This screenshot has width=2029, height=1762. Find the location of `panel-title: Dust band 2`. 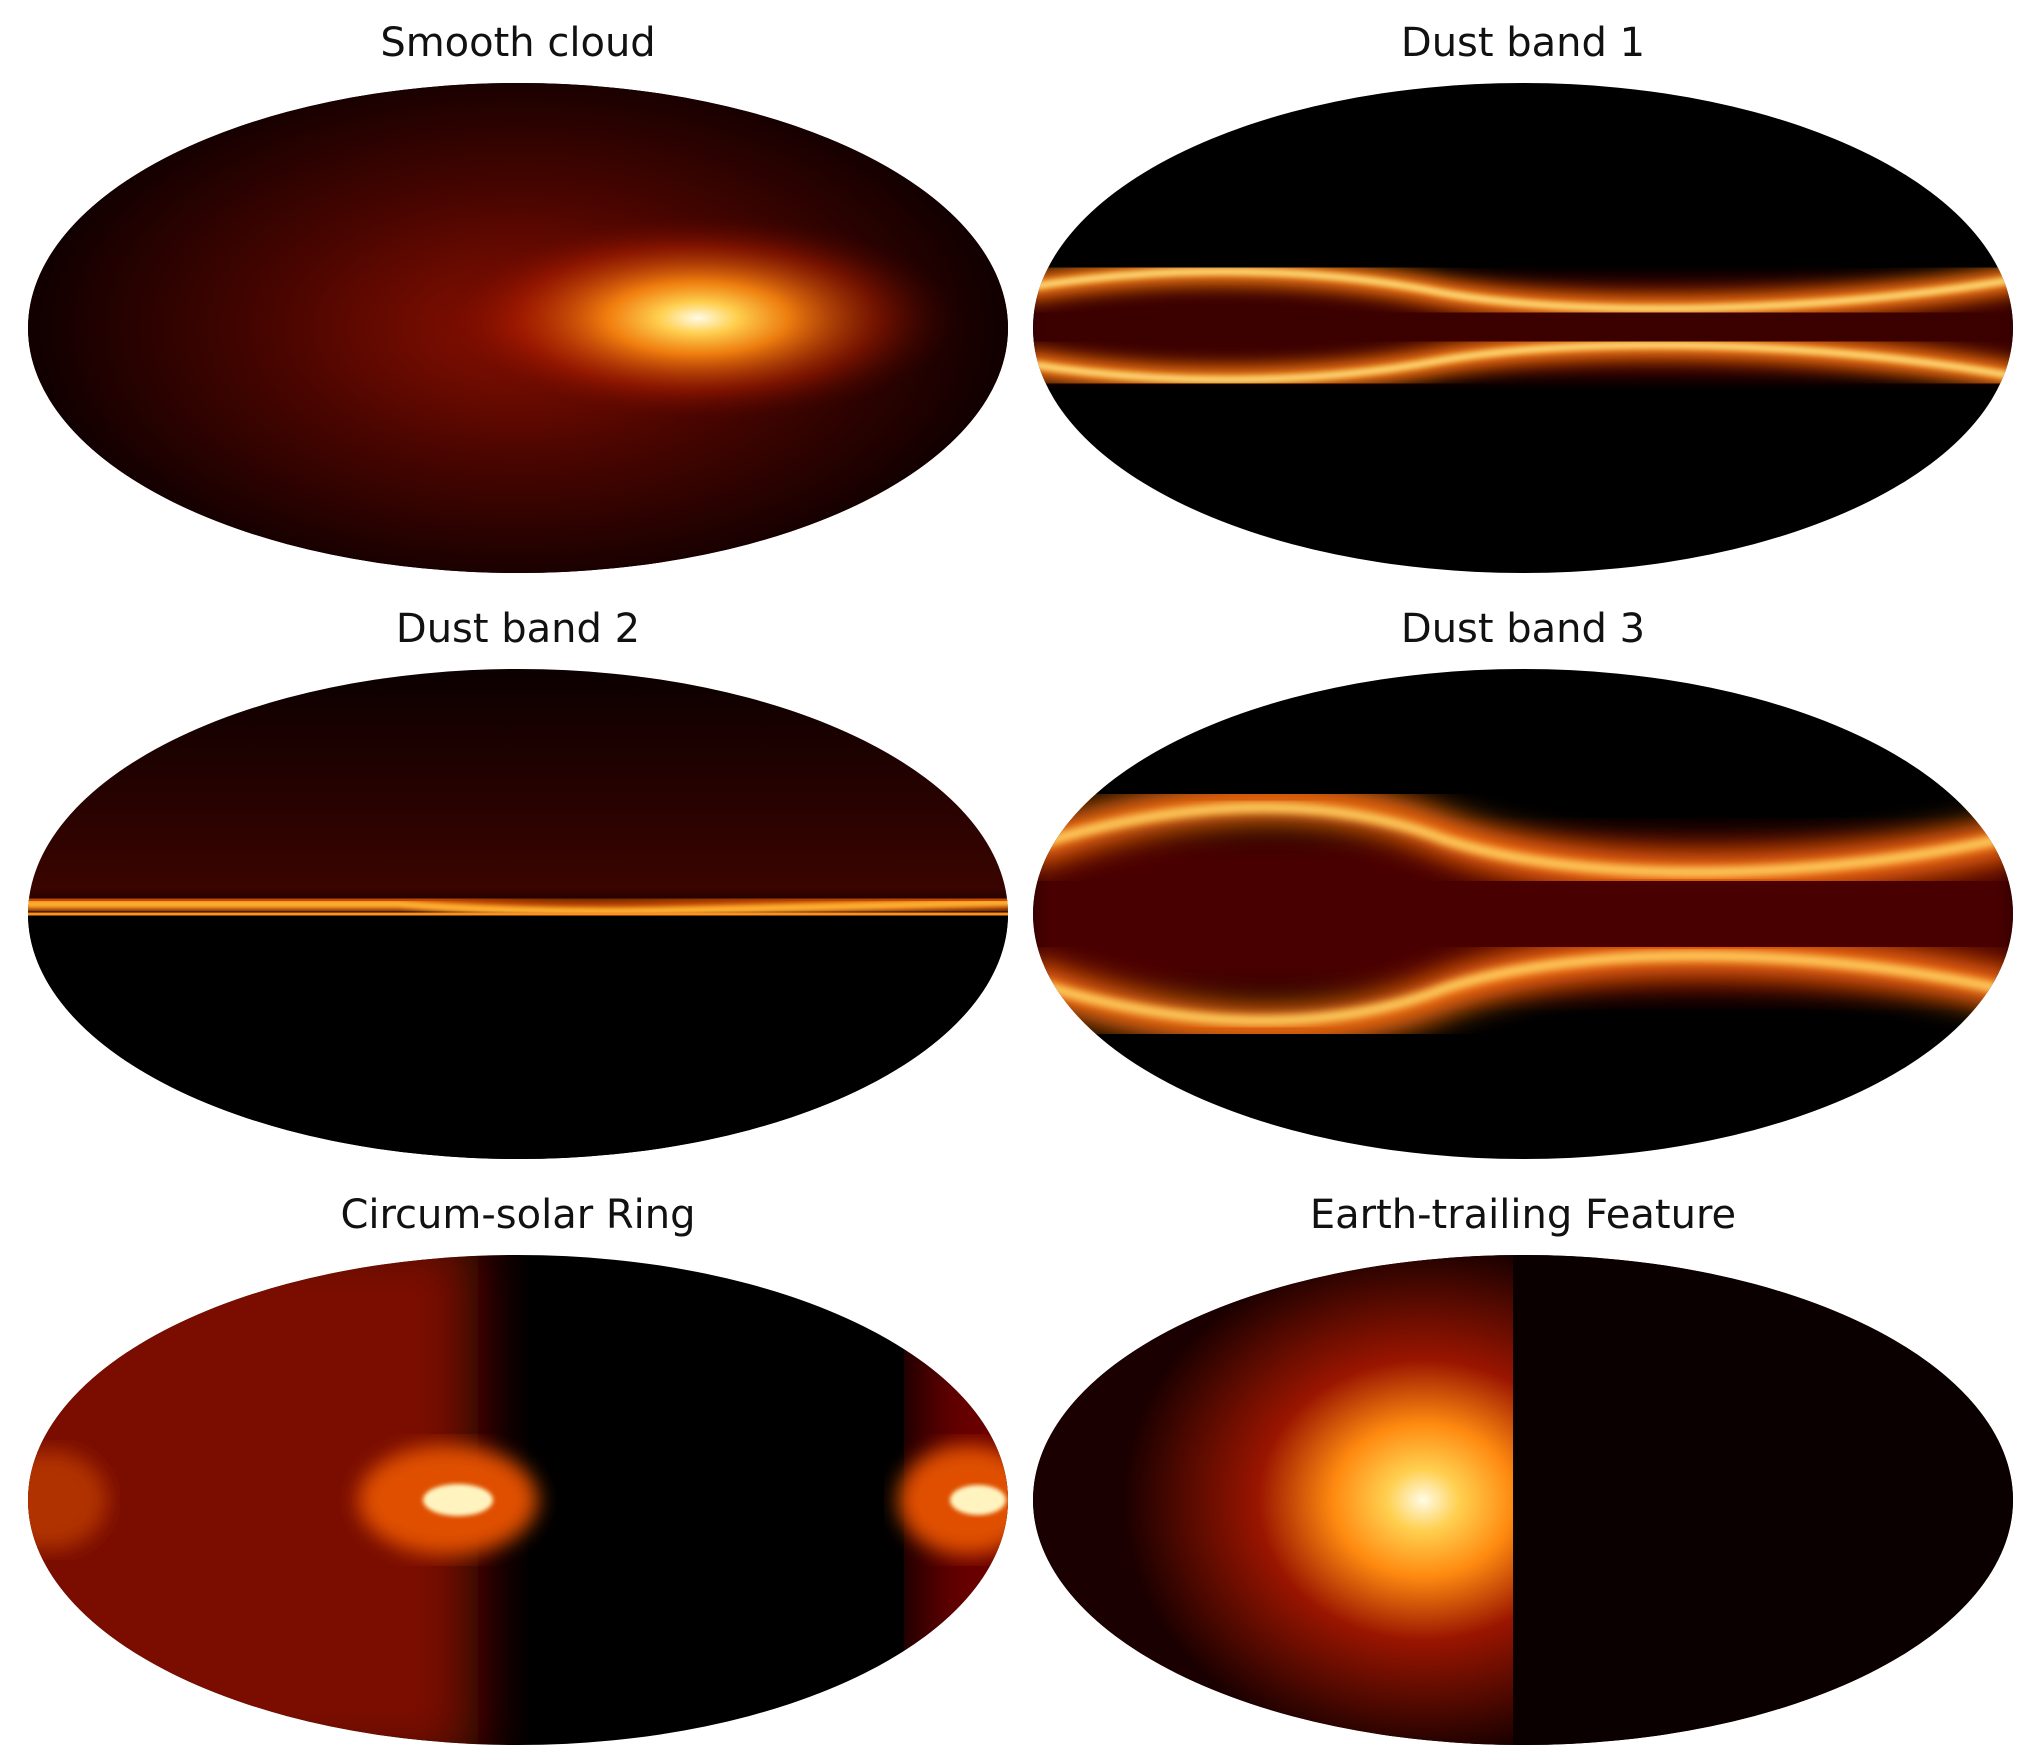

panel-title: Dust band 2 is located at coordinates (518, 629).